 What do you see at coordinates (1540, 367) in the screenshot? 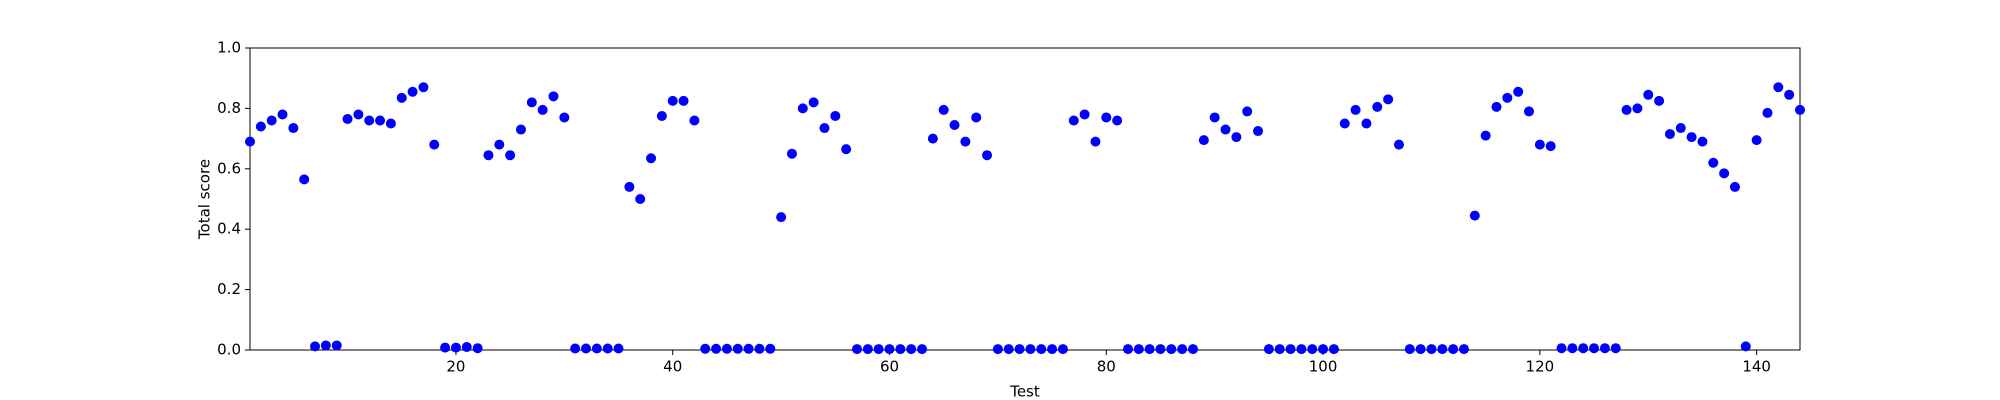
I see `x-tick-label: 120` at bounding box center [1540, 367].